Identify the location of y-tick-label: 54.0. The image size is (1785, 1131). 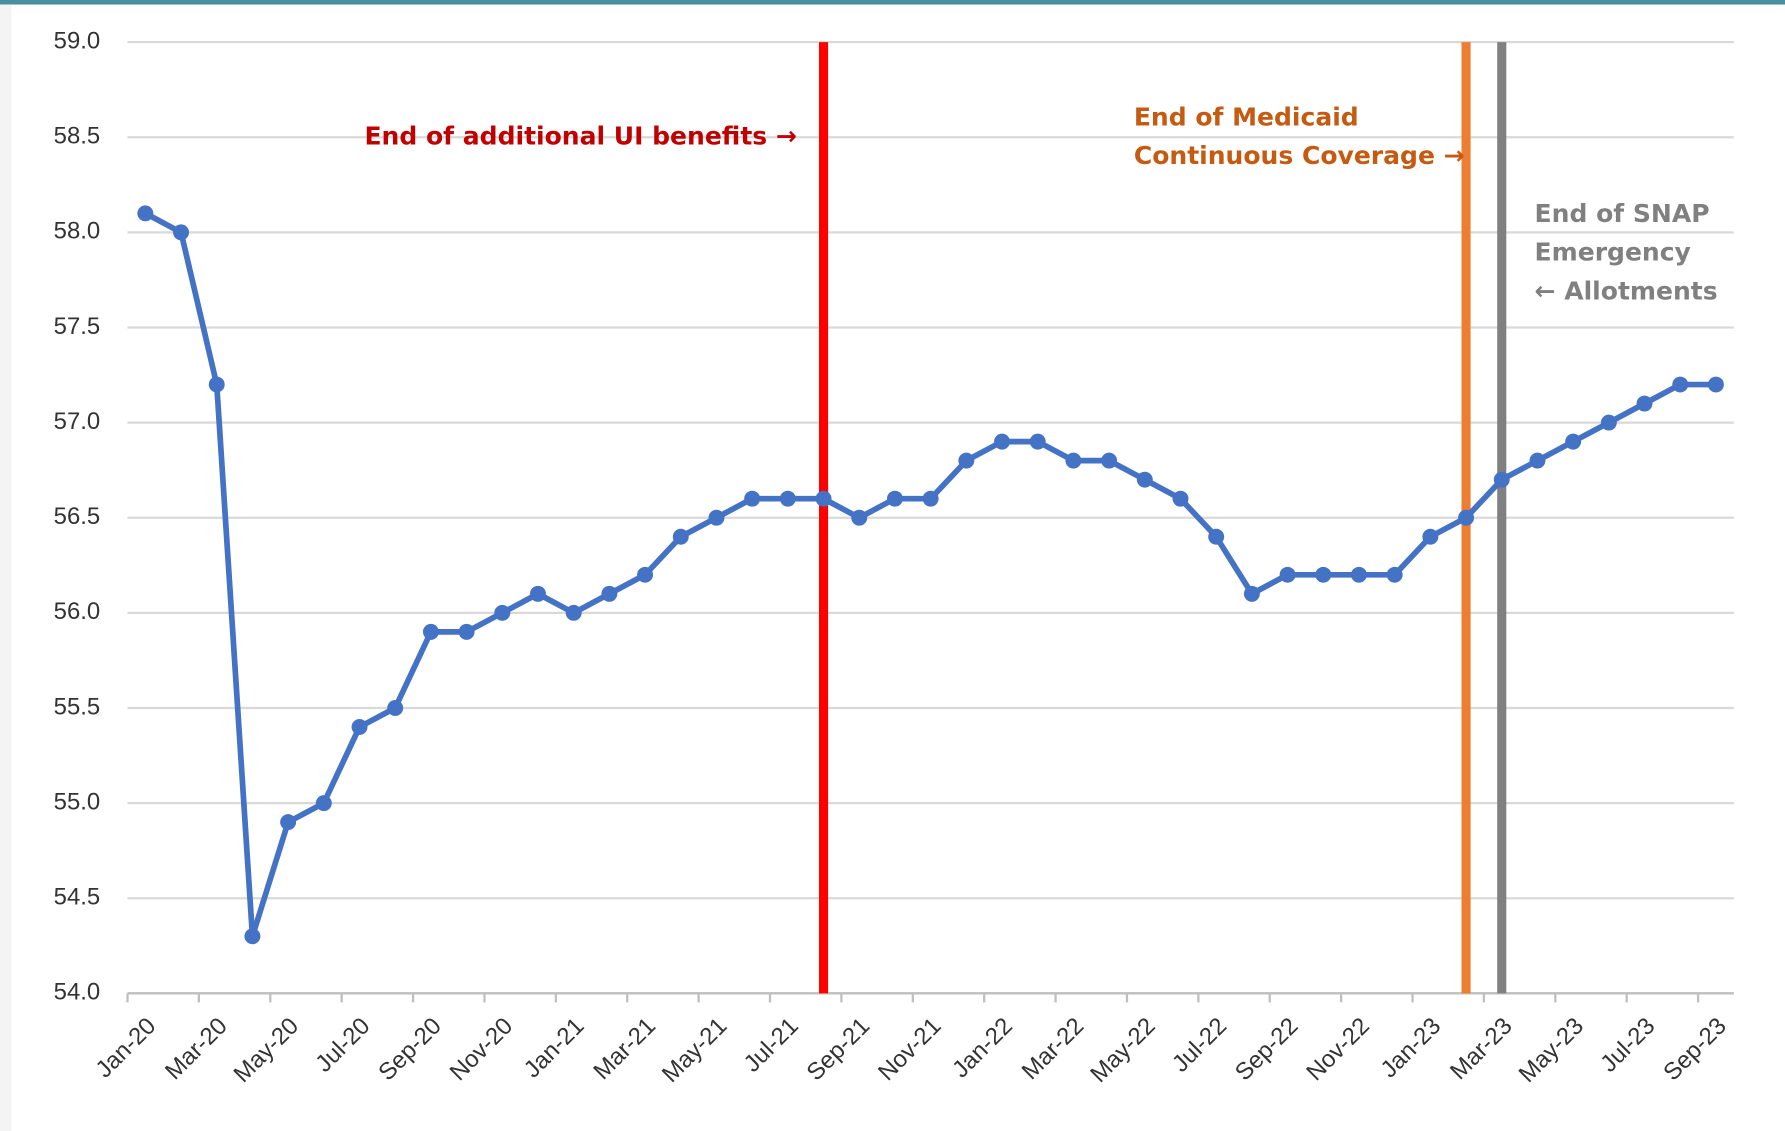
(77, 992).